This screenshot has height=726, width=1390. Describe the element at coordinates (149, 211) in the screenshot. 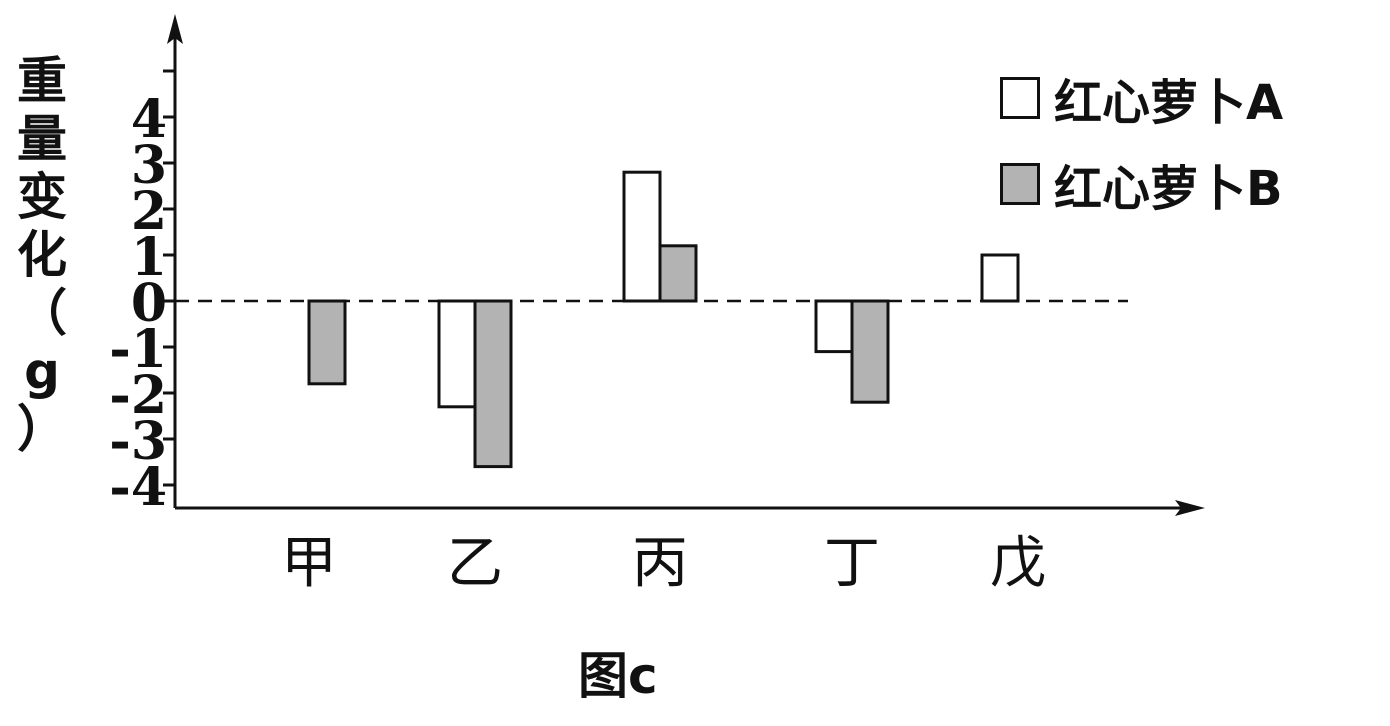

I see `y-tick-label: 2` at that location.